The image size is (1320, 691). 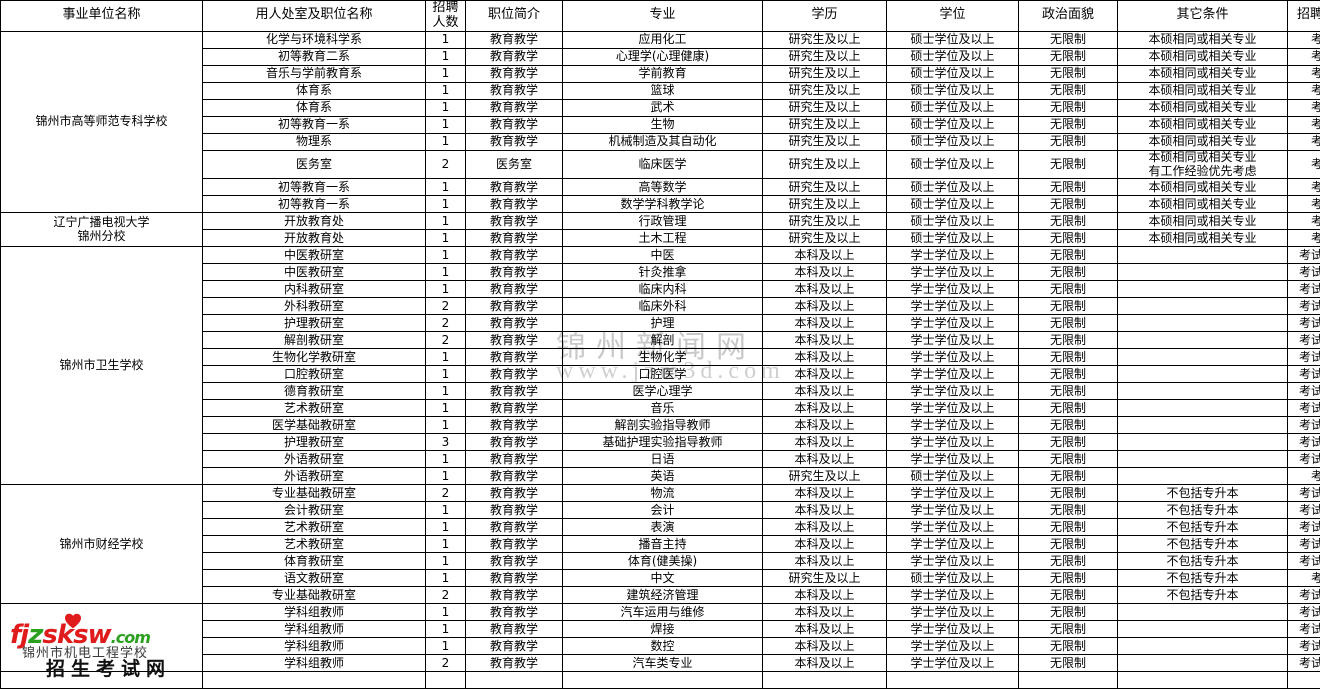 What do you see at coordinates (314, 544) in the screenshot?
I see `cell-dept: 艺术教研室` at bounding box center [314, 544].